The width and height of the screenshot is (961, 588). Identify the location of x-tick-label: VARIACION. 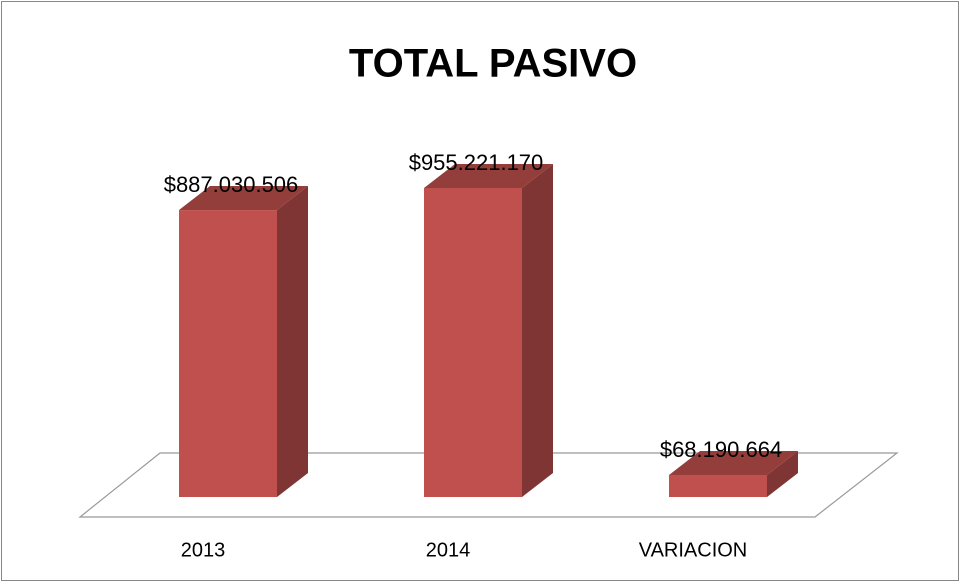
(693, 550).